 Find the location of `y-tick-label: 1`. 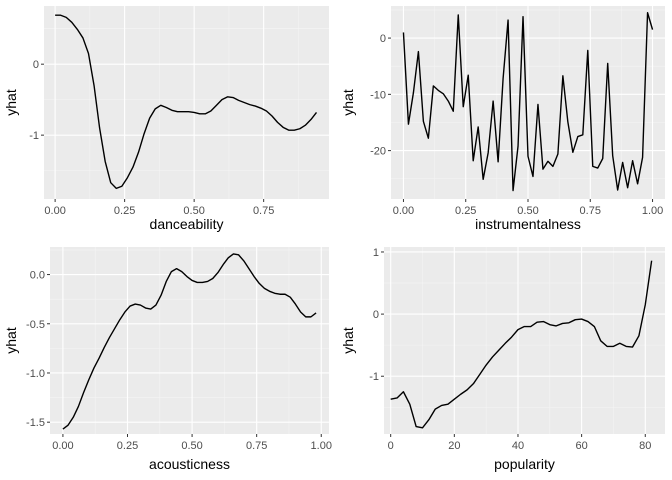

y-tick-label: 1 is located at coordinates (376, 253).